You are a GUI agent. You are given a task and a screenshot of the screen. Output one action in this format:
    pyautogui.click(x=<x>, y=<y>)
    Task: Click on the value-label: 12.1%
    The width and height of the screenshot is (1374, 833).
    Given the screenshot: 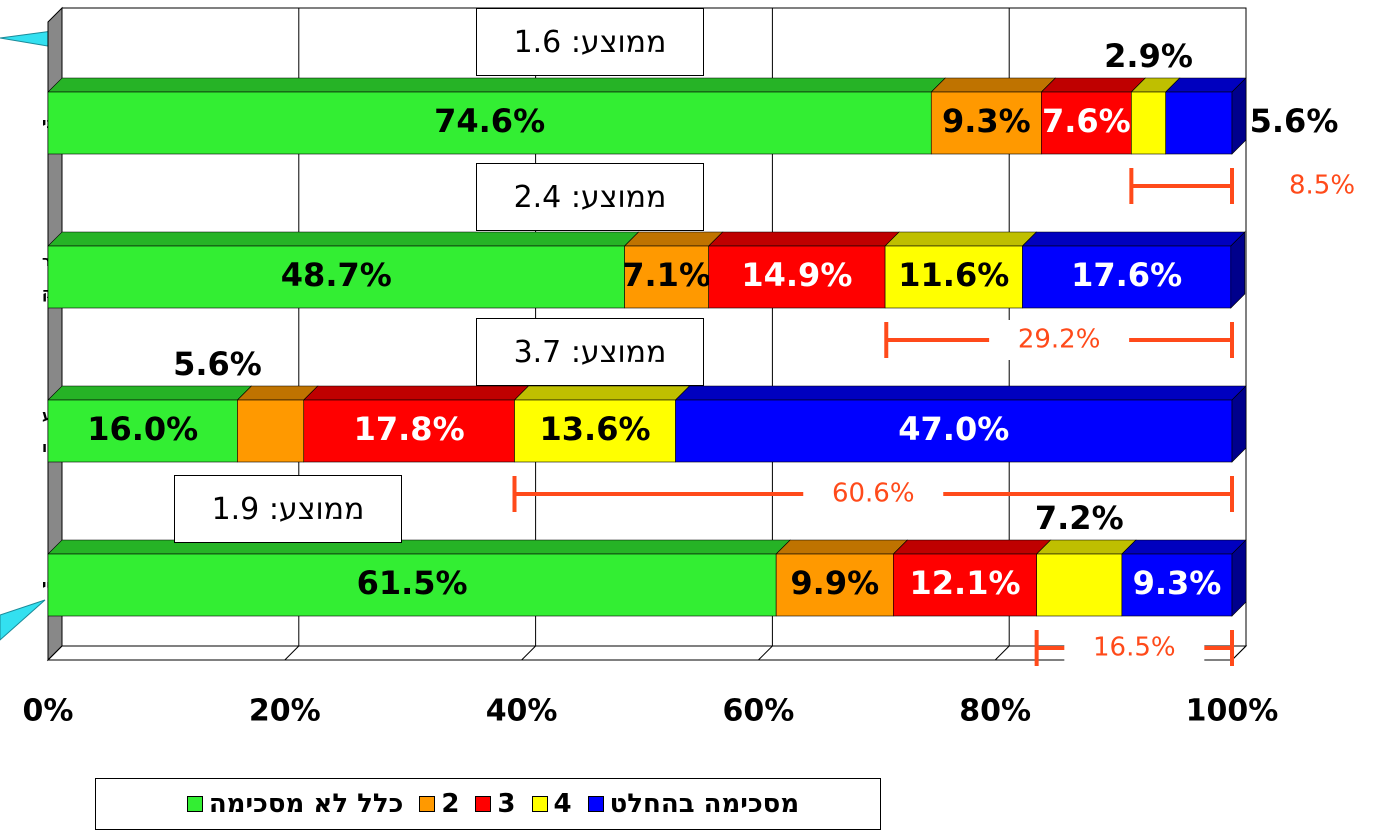 What is the action you would take?
    pyautogui.click(x=965, y=583)
    